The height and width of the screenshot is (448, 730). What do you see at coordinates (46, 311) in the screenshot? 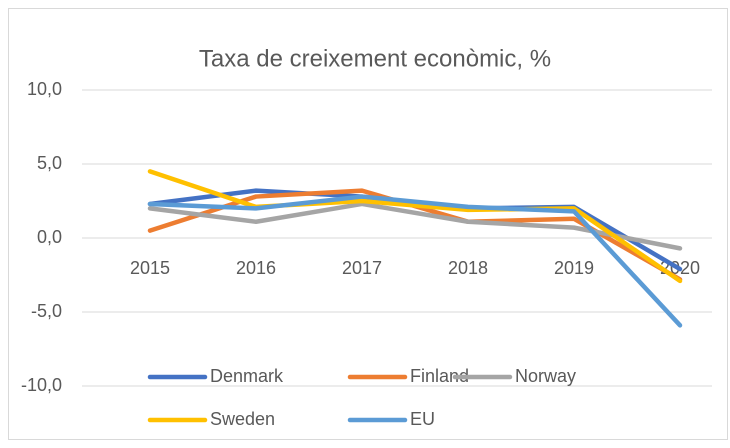
I see `y-tick-label: -5,0` at bounding box center [46, 311].